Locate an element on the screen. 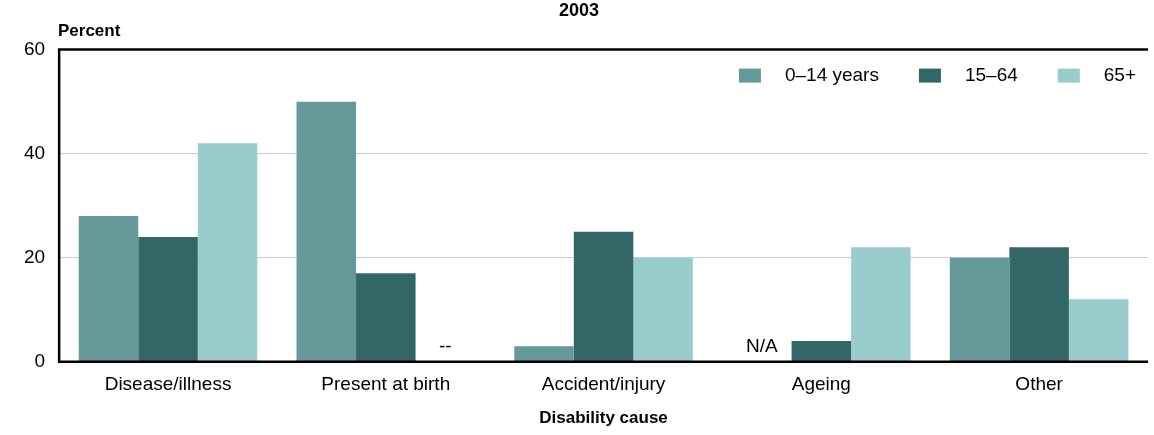  legend-label: 65+ is located at coordinates (1119, 74).